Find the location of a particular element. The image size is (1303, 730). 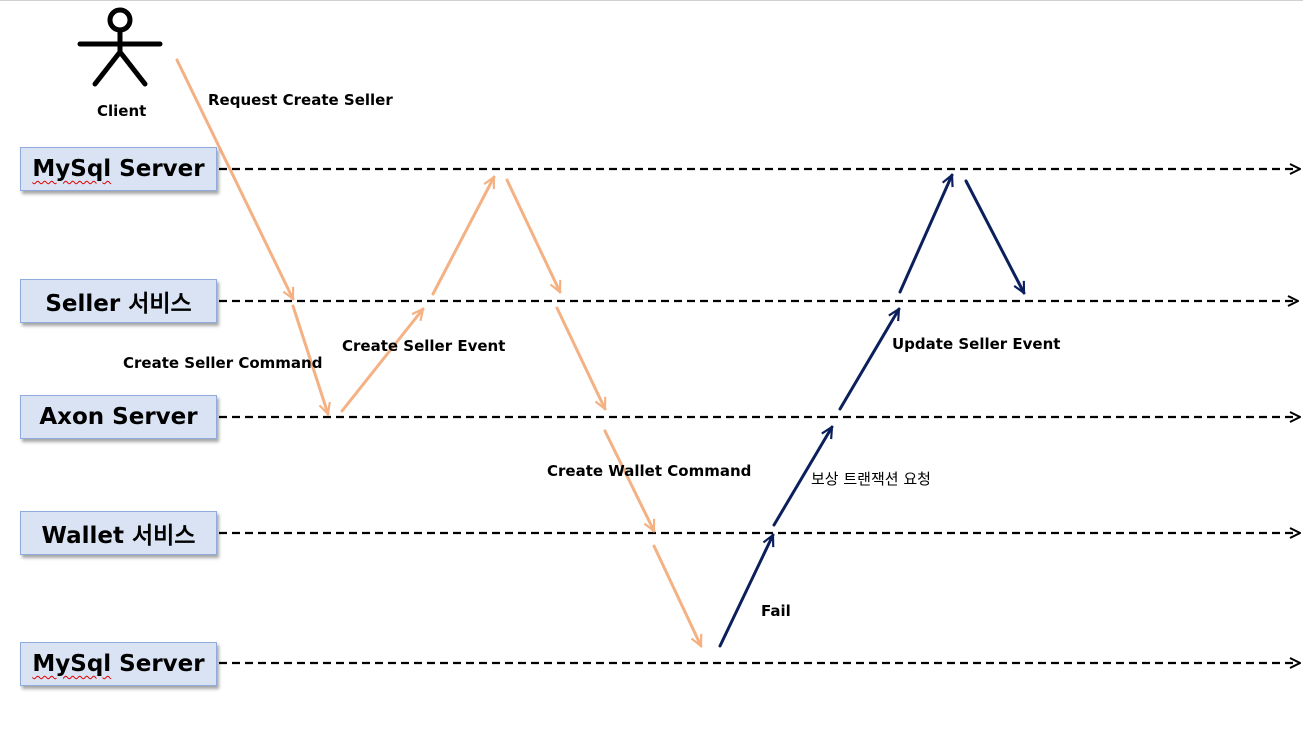

lane-box-wallet-service: Wallet 서비스 is located at coordinates (118, 533).